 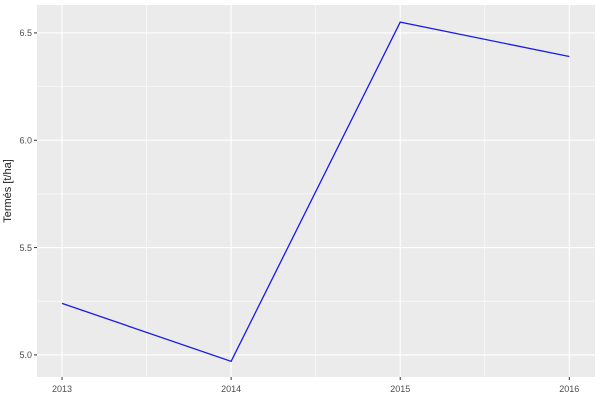 I want to click on x-tick-label: 2014, so click(x=231, y=389).